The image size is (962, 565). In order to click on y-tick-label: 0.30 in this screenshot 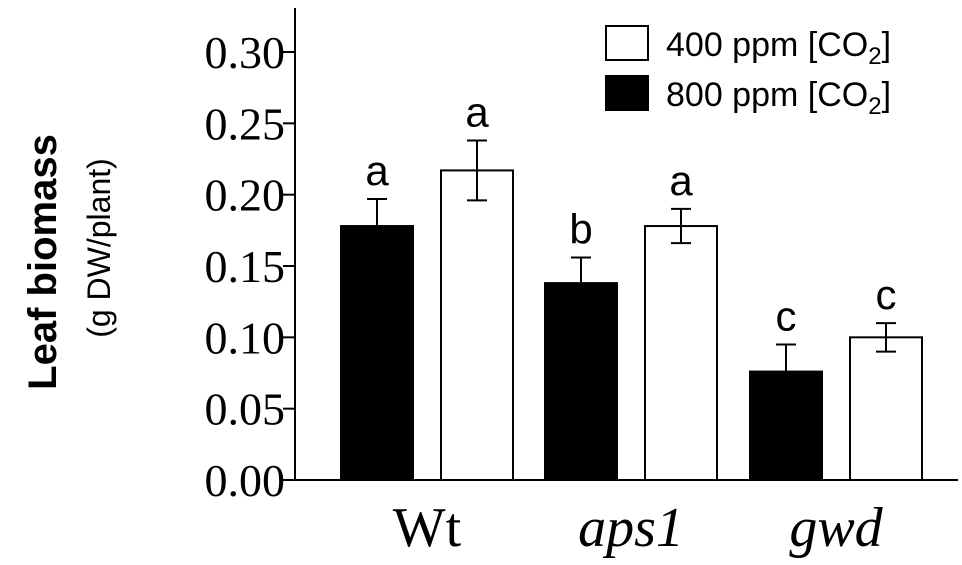, I will do `click(245, 52)`.